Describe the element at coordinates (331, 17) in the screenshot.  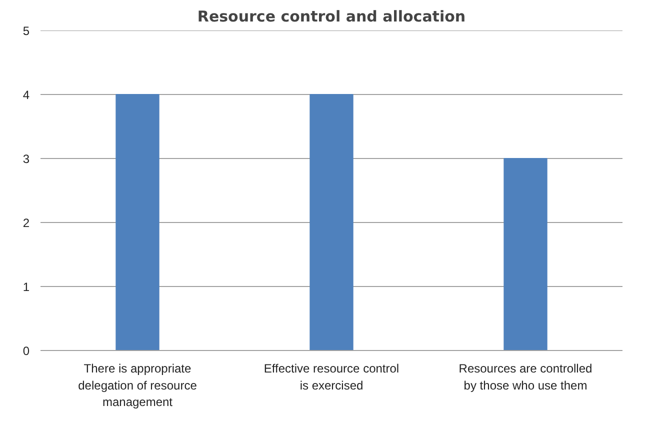
I see `chart-title: Resource control and allocation` at that location.